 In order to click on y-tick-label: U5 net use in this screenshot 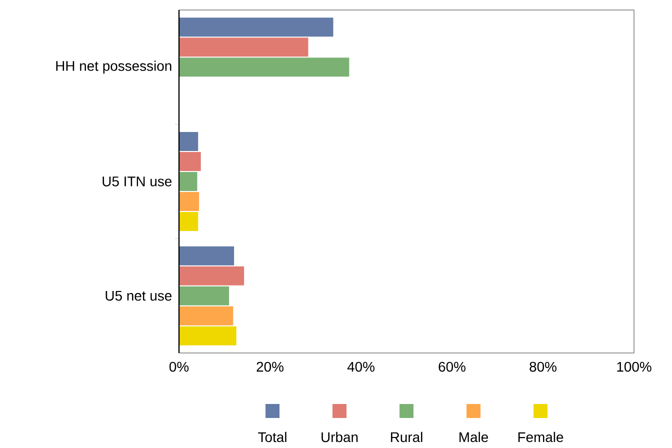, I will do `click(139, 295)`.